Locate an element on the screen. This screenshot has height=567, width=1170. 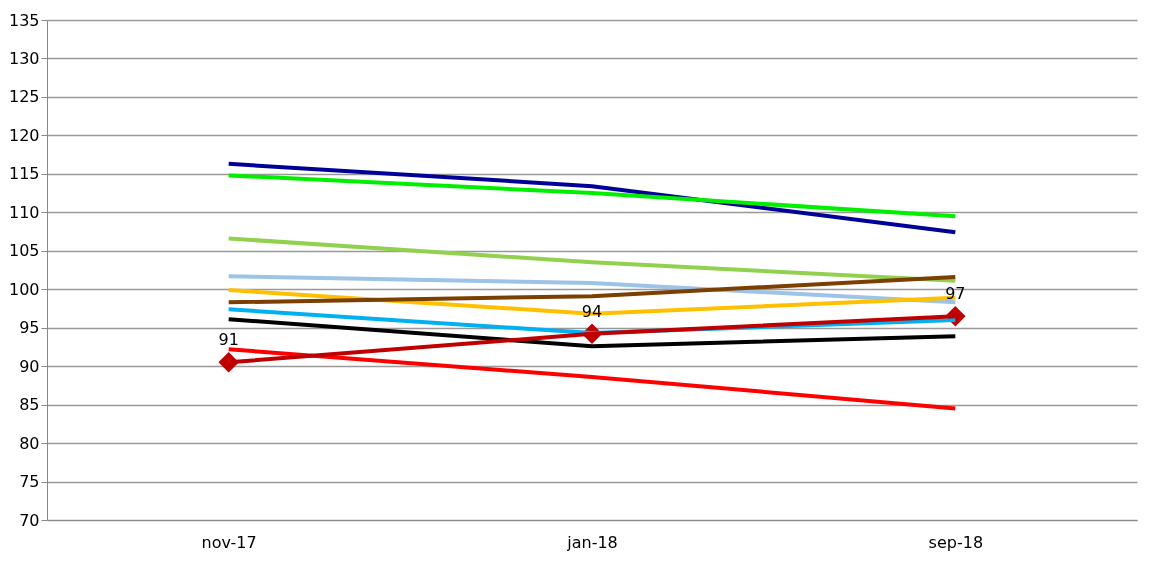
y-tick-label: 135 is located at coordinates (24, 20).